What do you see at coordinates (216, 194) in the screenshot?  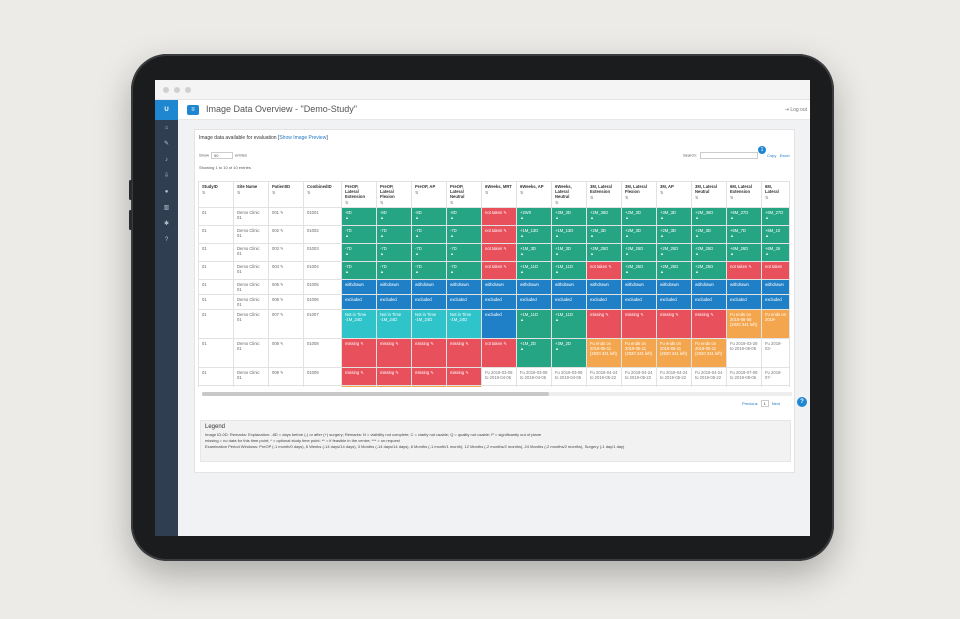 I see `column-header: StudyID ⇅` at bounding box center [216, 194].